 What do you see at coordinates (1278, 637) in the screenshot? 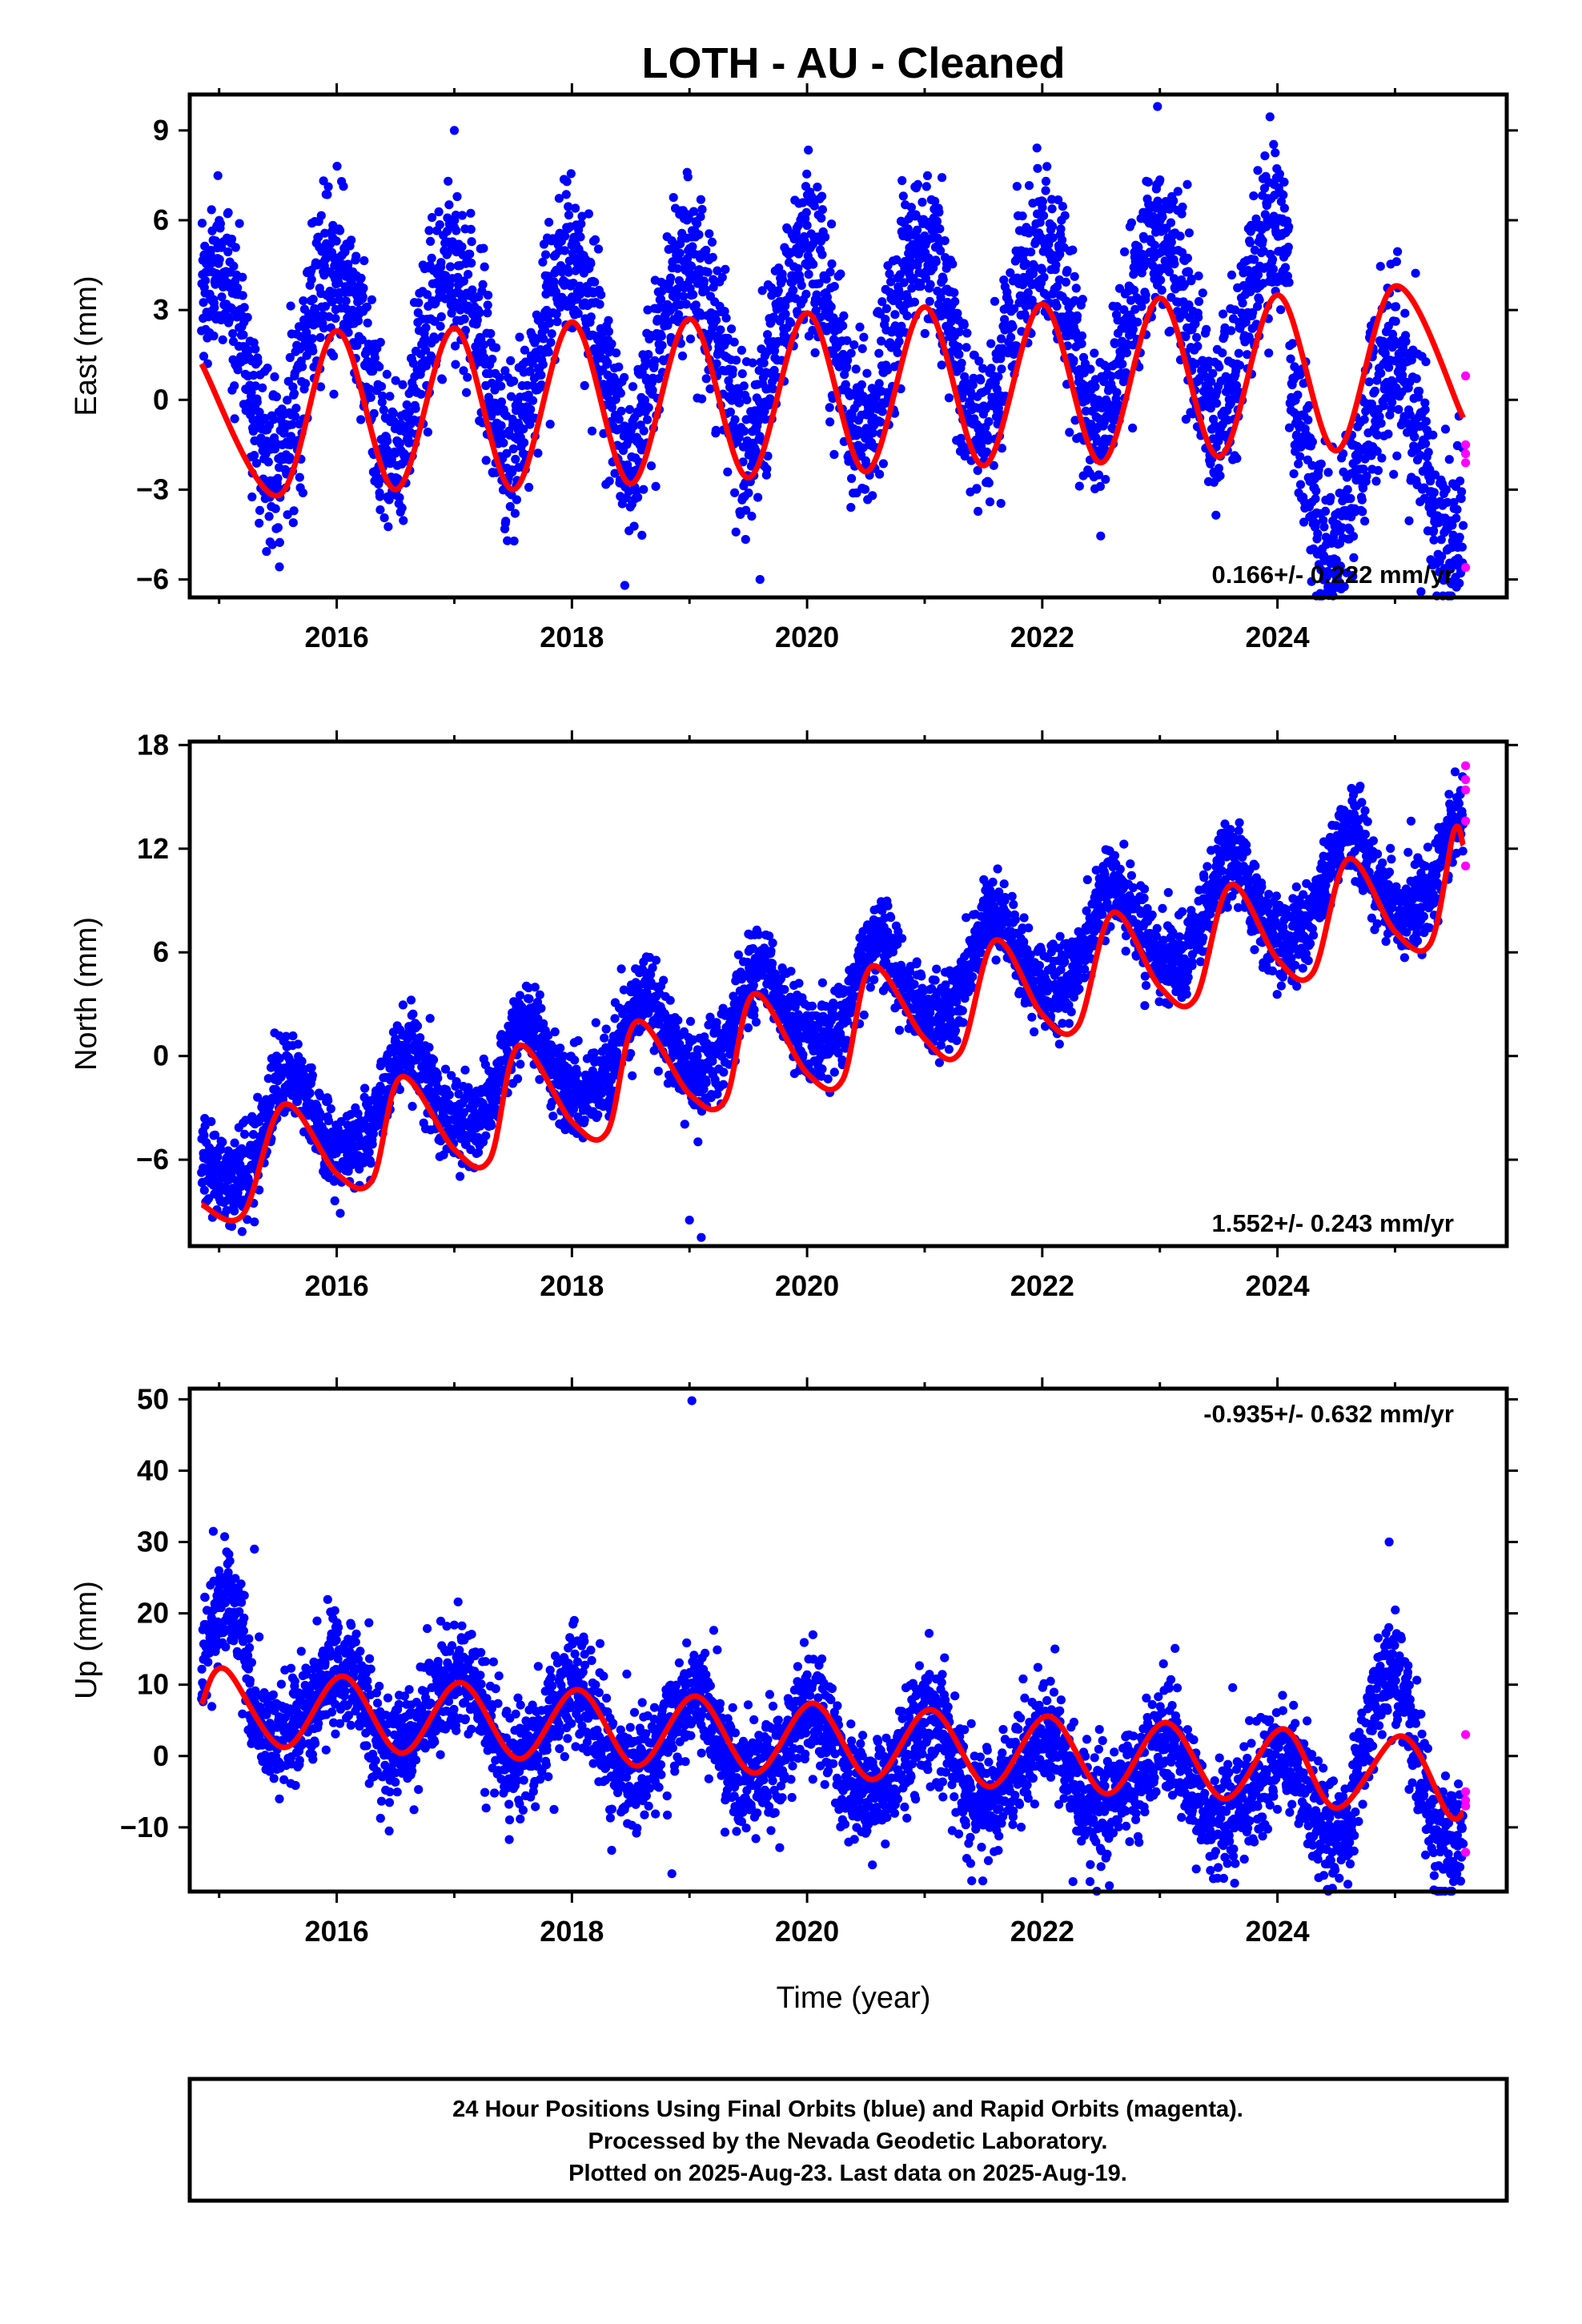
I see `east-x-tick-label: 2024` at bounding box center [1278, 637].